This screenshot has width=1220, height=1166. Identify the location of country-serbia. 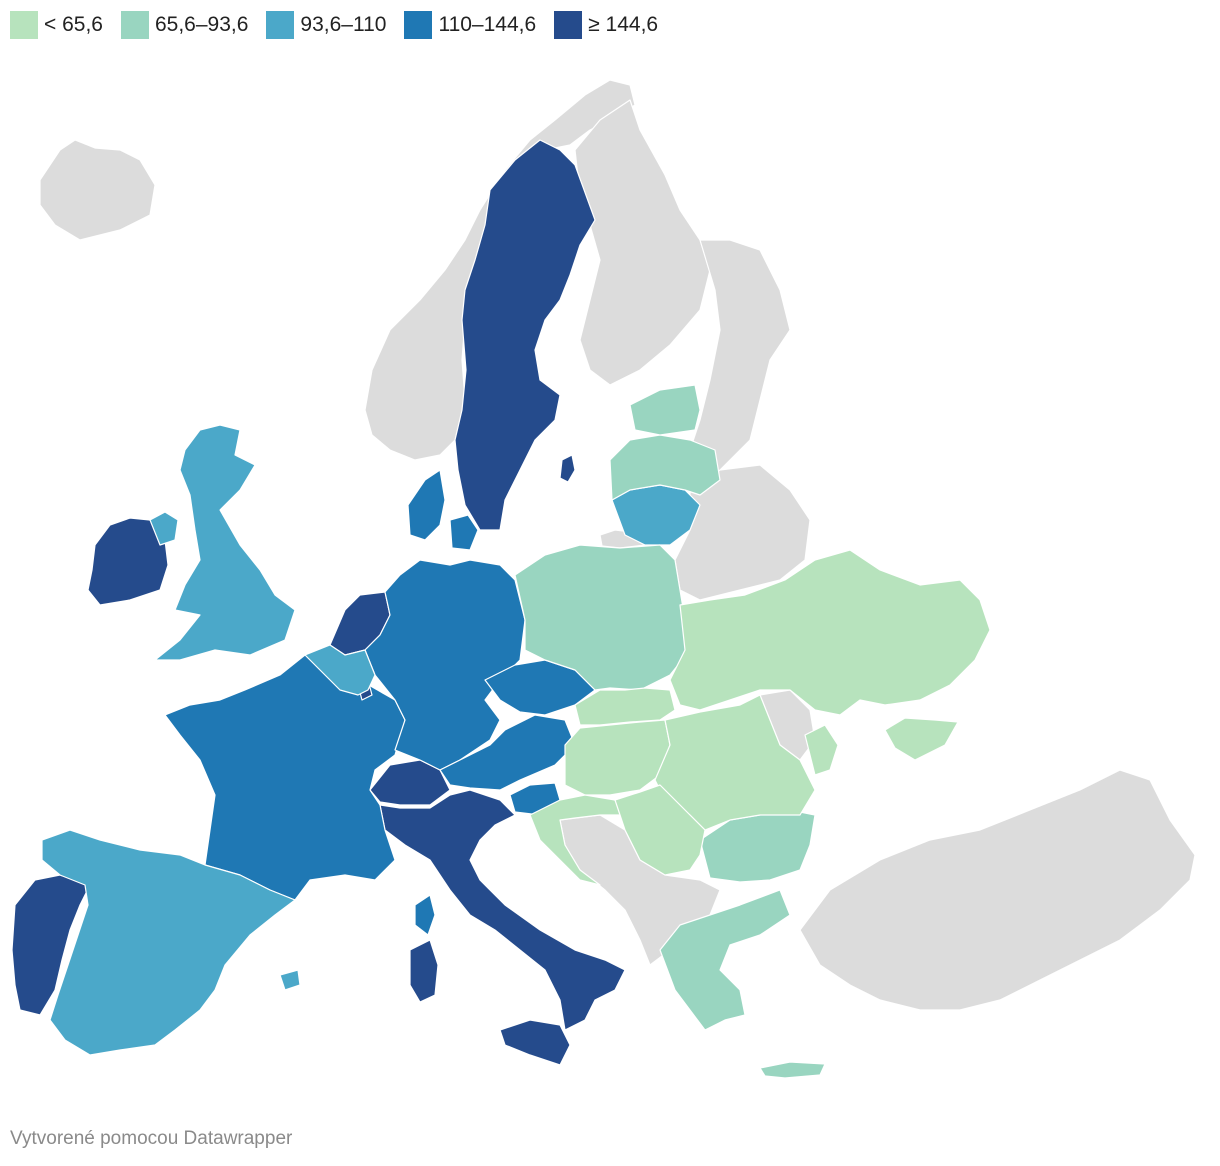
(660, 830).